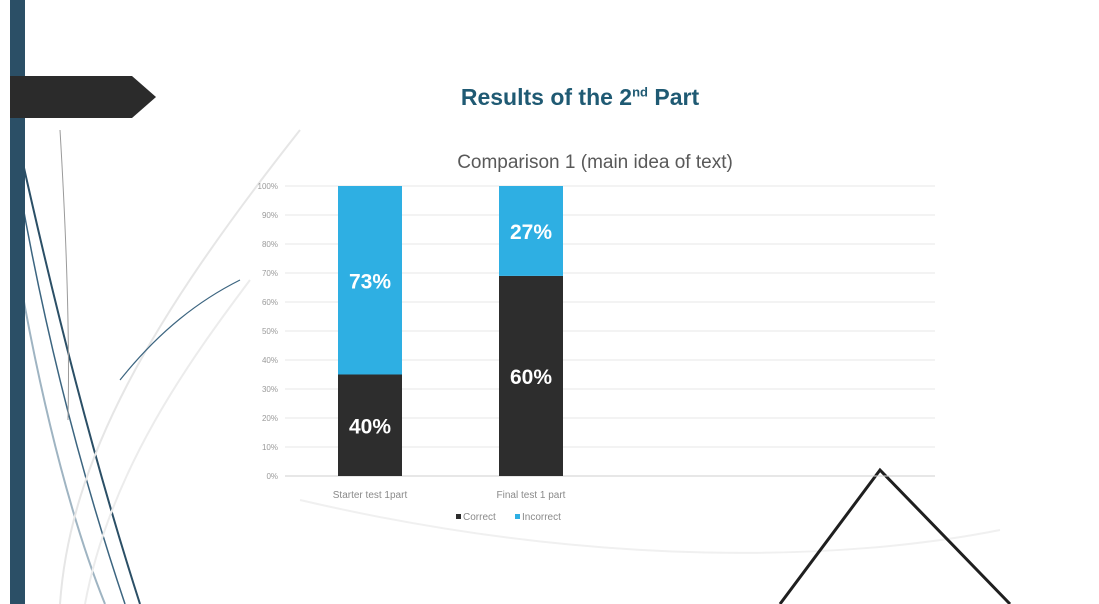 This screenshot has width=1099, height=604. Describe the element at coordinates (595, 162) in the screenshot. I see `chart-title: Comparison 1 (main idea of text)` at that location.